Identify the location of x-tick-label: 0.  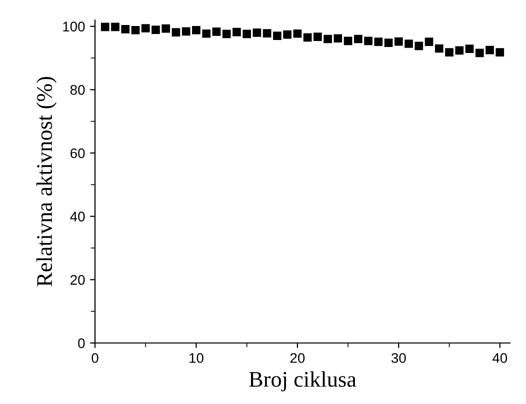
(95, 358).